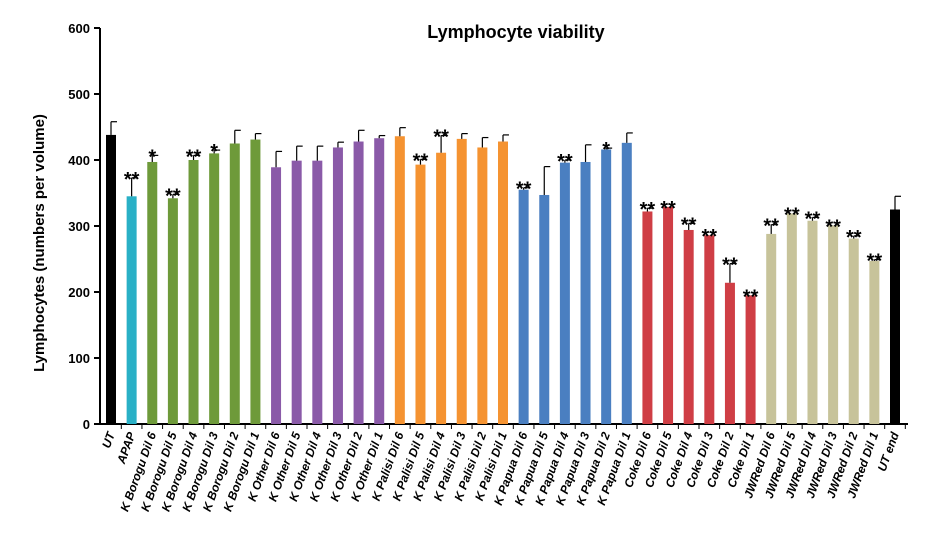  What do you see at coordinates (79, 94) in the screenshot?
I see `y-tick-label: 500` at bounding box center [79, 94].